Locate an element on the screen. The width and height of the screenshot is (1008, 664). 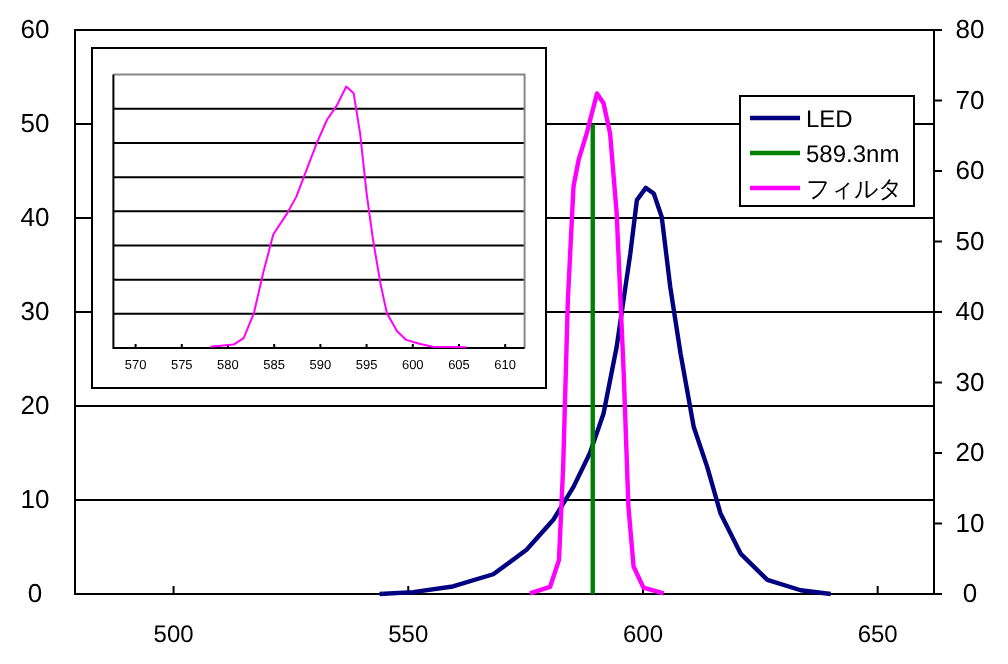
y2-tick-label: 60 is located at coordinates (970, 170).